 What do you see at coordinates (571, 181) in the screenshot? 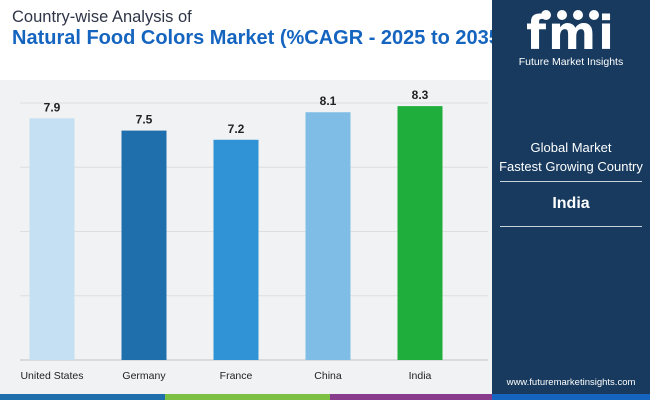
I see `separator-top` at bounding box center [571, 181].